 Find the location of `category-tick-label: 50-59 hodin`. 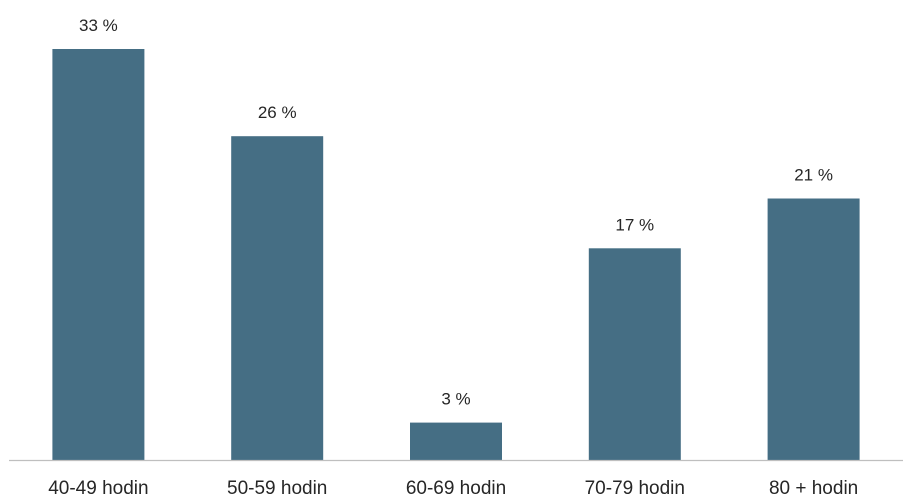

category-tick-label: 50-59 hodin is located at coordinates (277, 488).